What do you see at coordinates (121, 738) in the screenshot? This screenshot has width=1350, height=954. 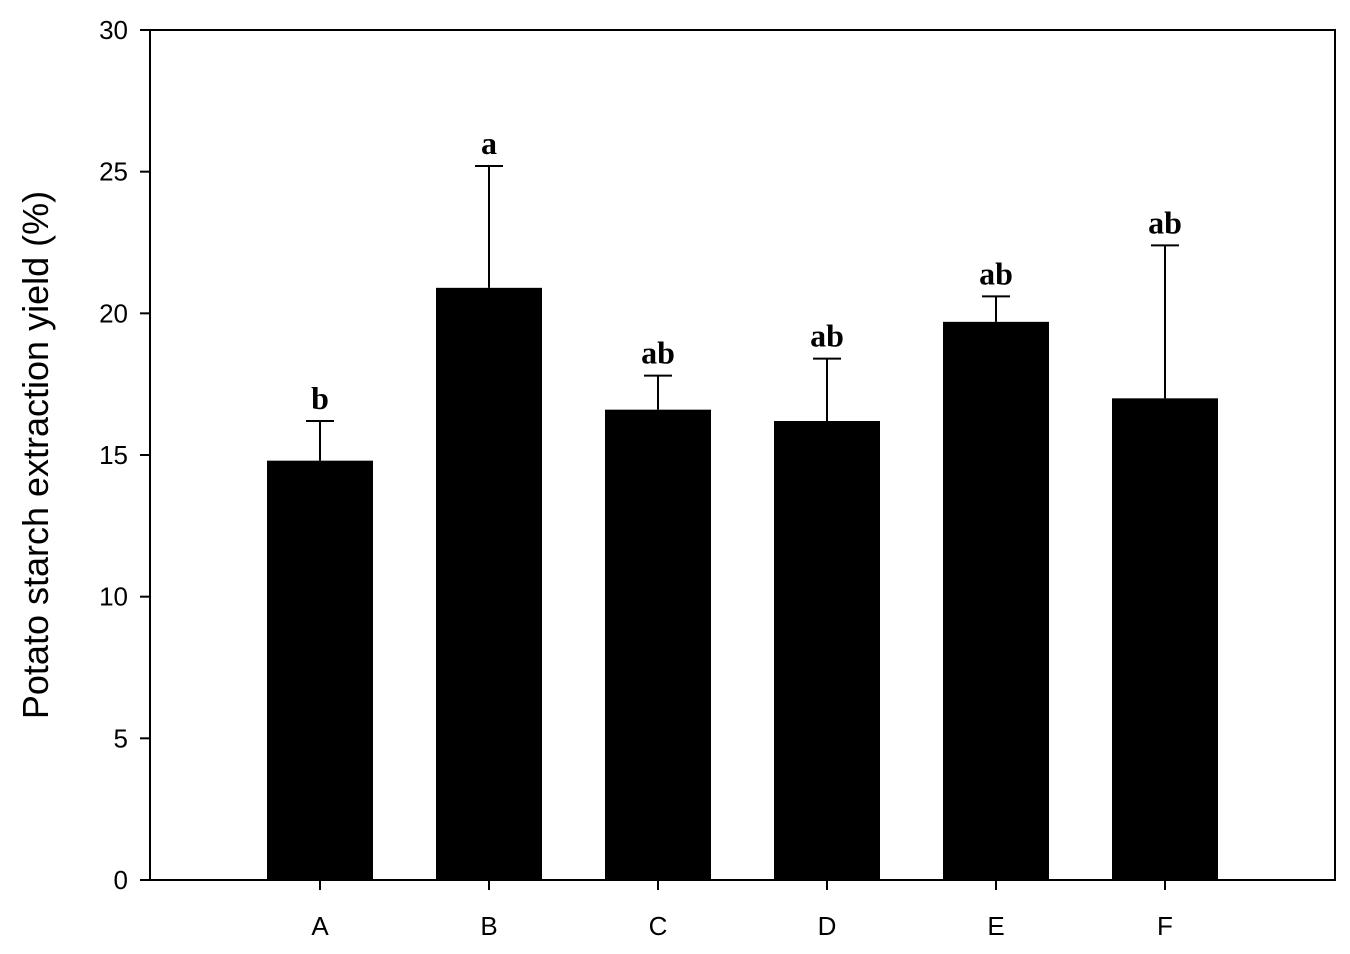 I see `y-tick-label: 5` at bounding box center [121, 738].